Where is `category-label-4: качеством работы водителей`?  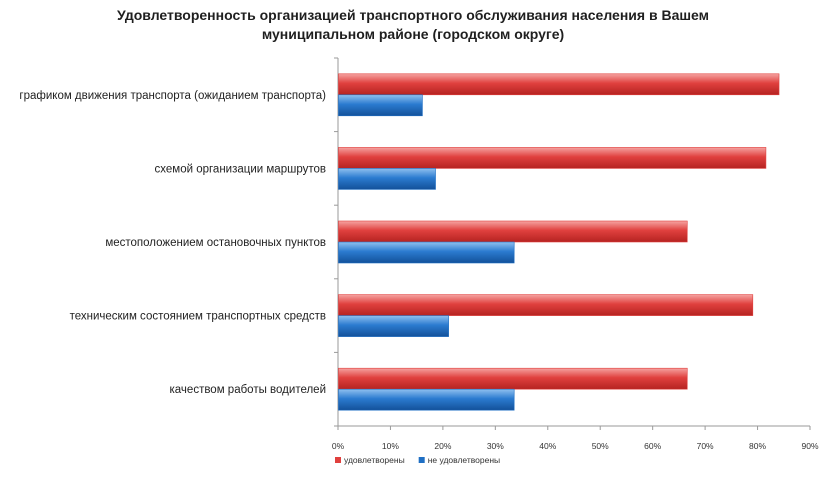 category-label-4: качеством работы водителей is located at coordinates (248, 390).